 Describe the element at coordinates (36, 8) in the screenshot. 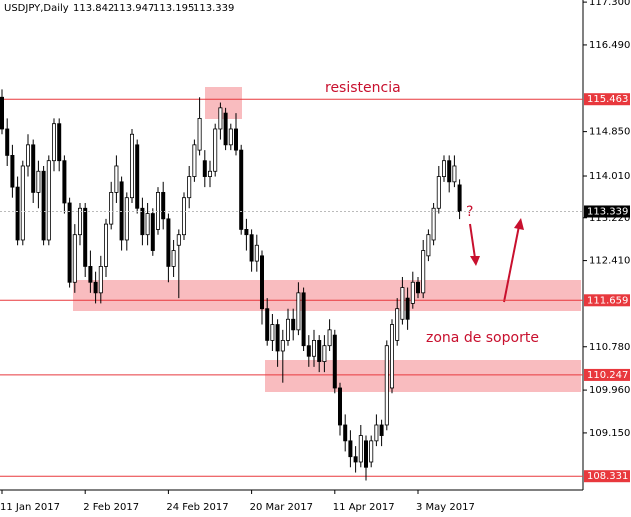

I see `chart-title: USDJPY,Daily` at that location.